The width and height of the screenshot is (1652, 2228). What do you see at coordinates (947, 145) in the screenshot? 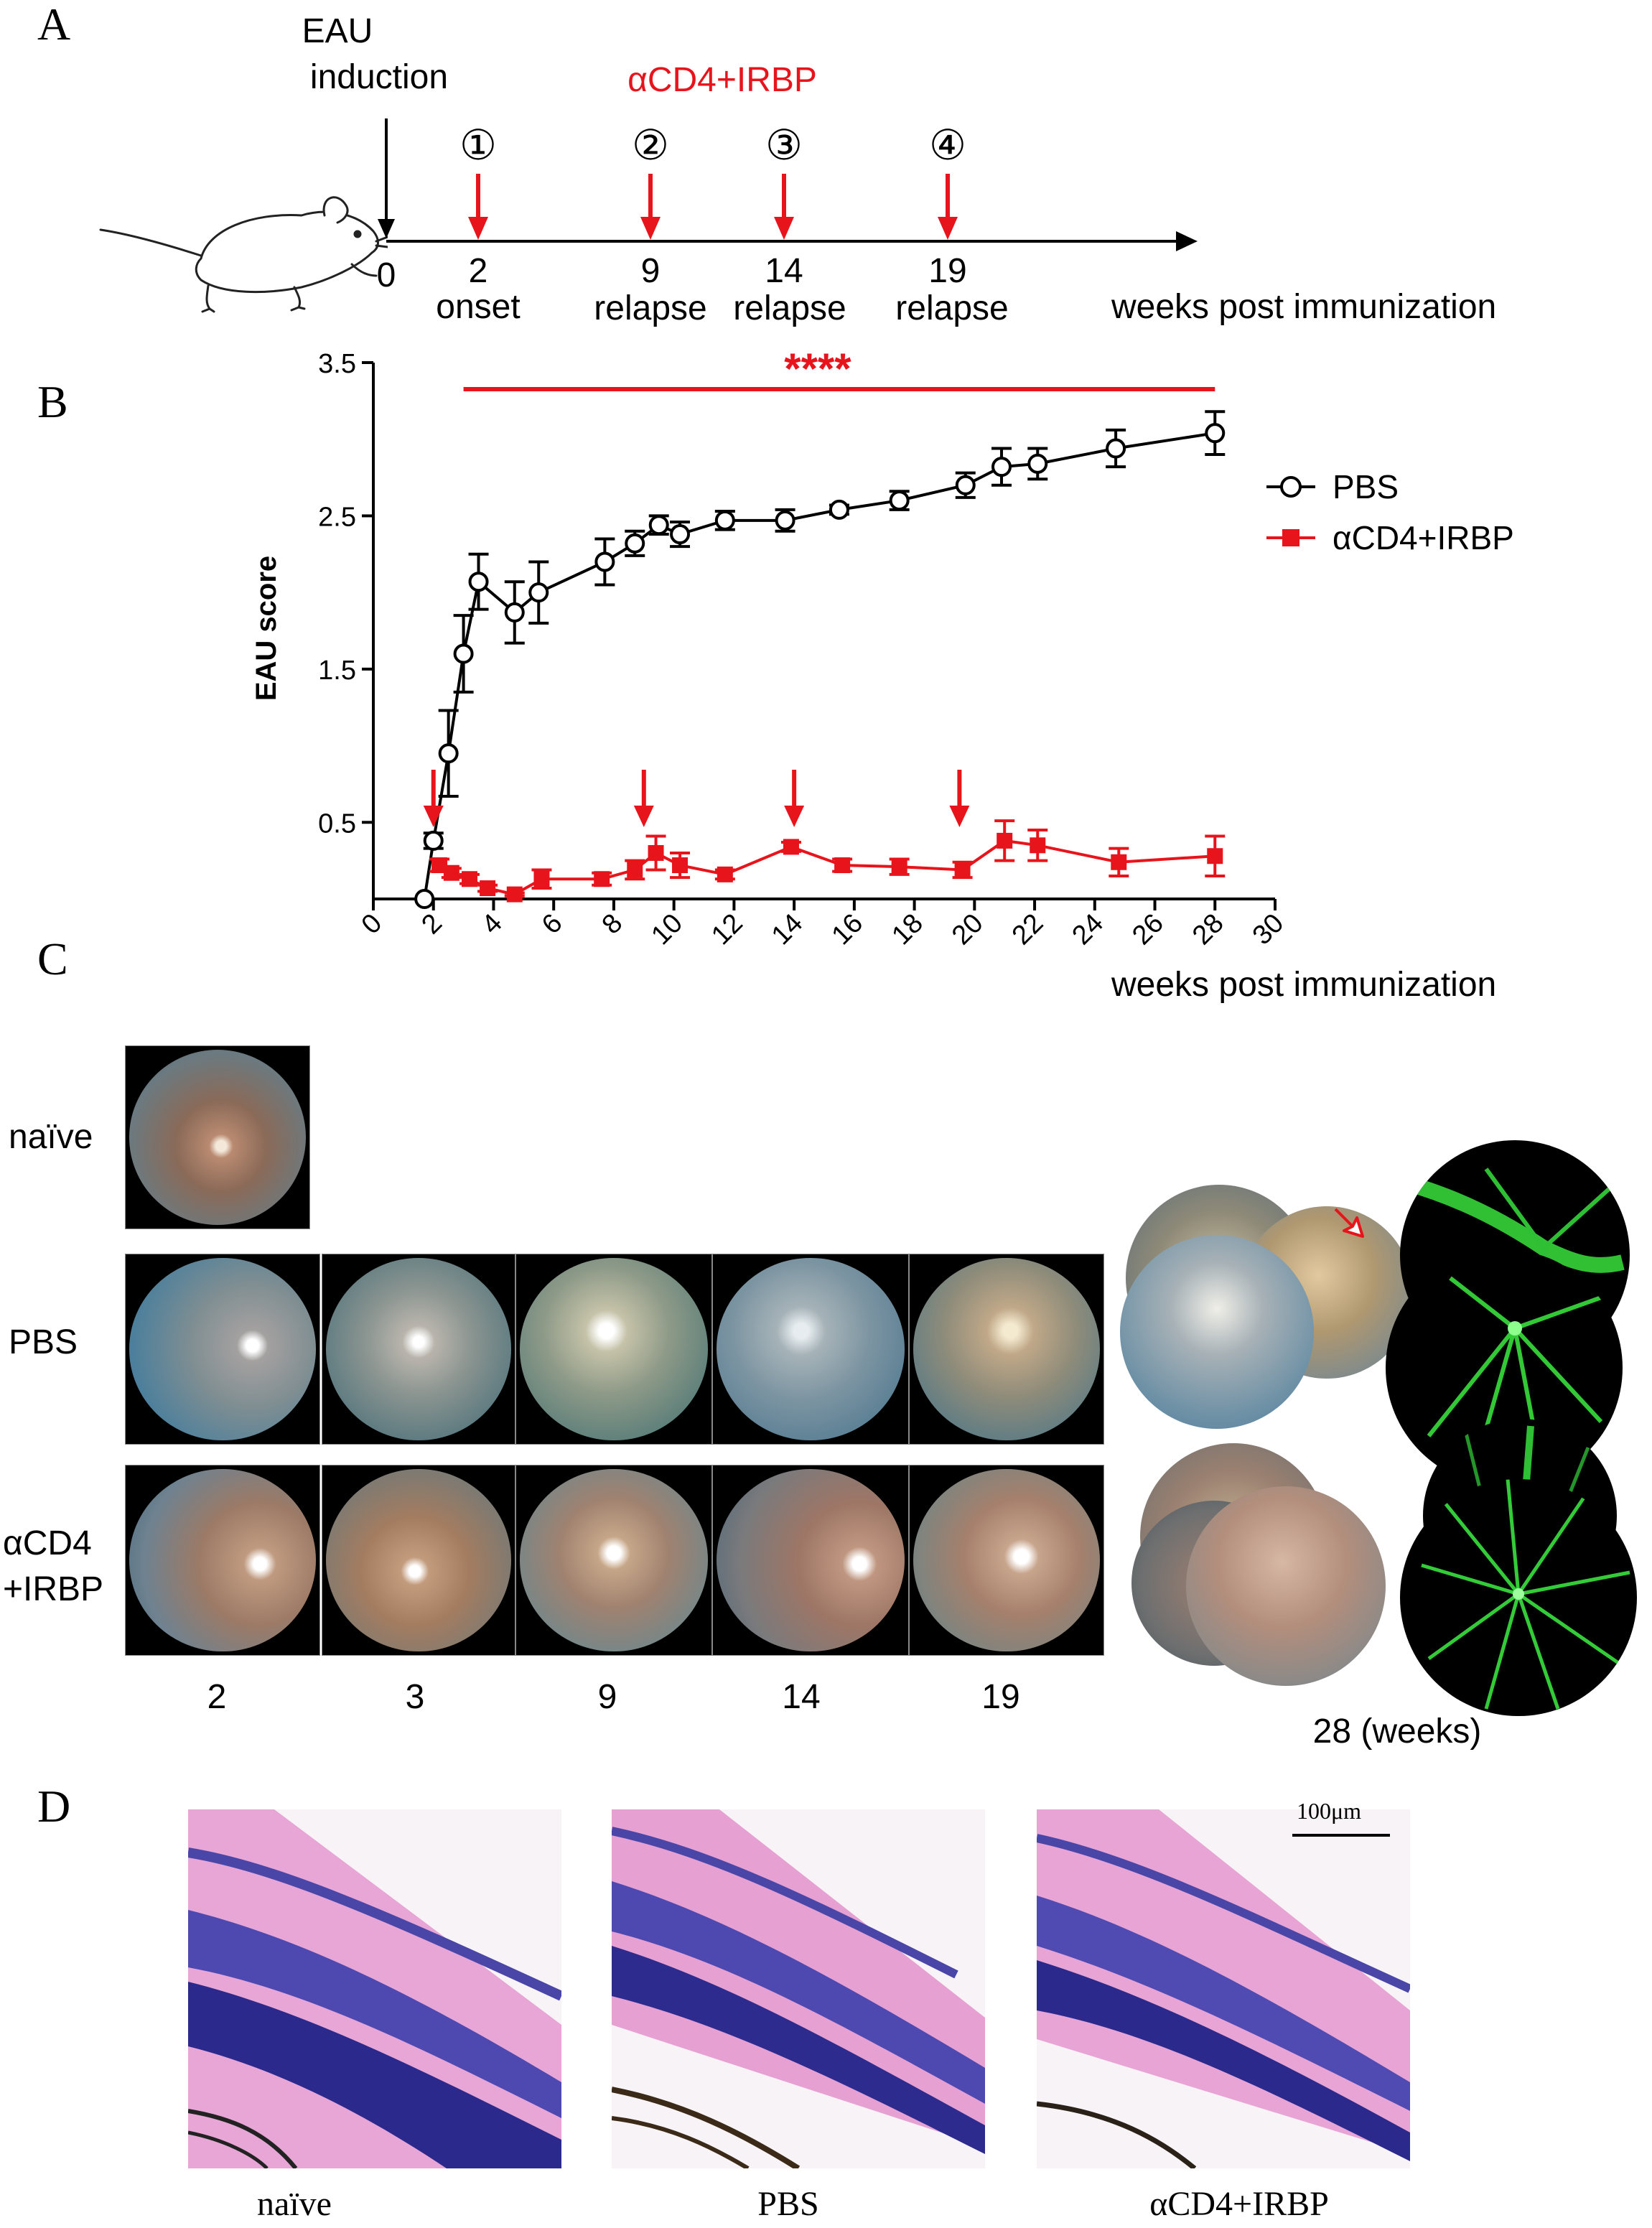
I see `dose-4-number: ④` at bounding box center [947, 145].